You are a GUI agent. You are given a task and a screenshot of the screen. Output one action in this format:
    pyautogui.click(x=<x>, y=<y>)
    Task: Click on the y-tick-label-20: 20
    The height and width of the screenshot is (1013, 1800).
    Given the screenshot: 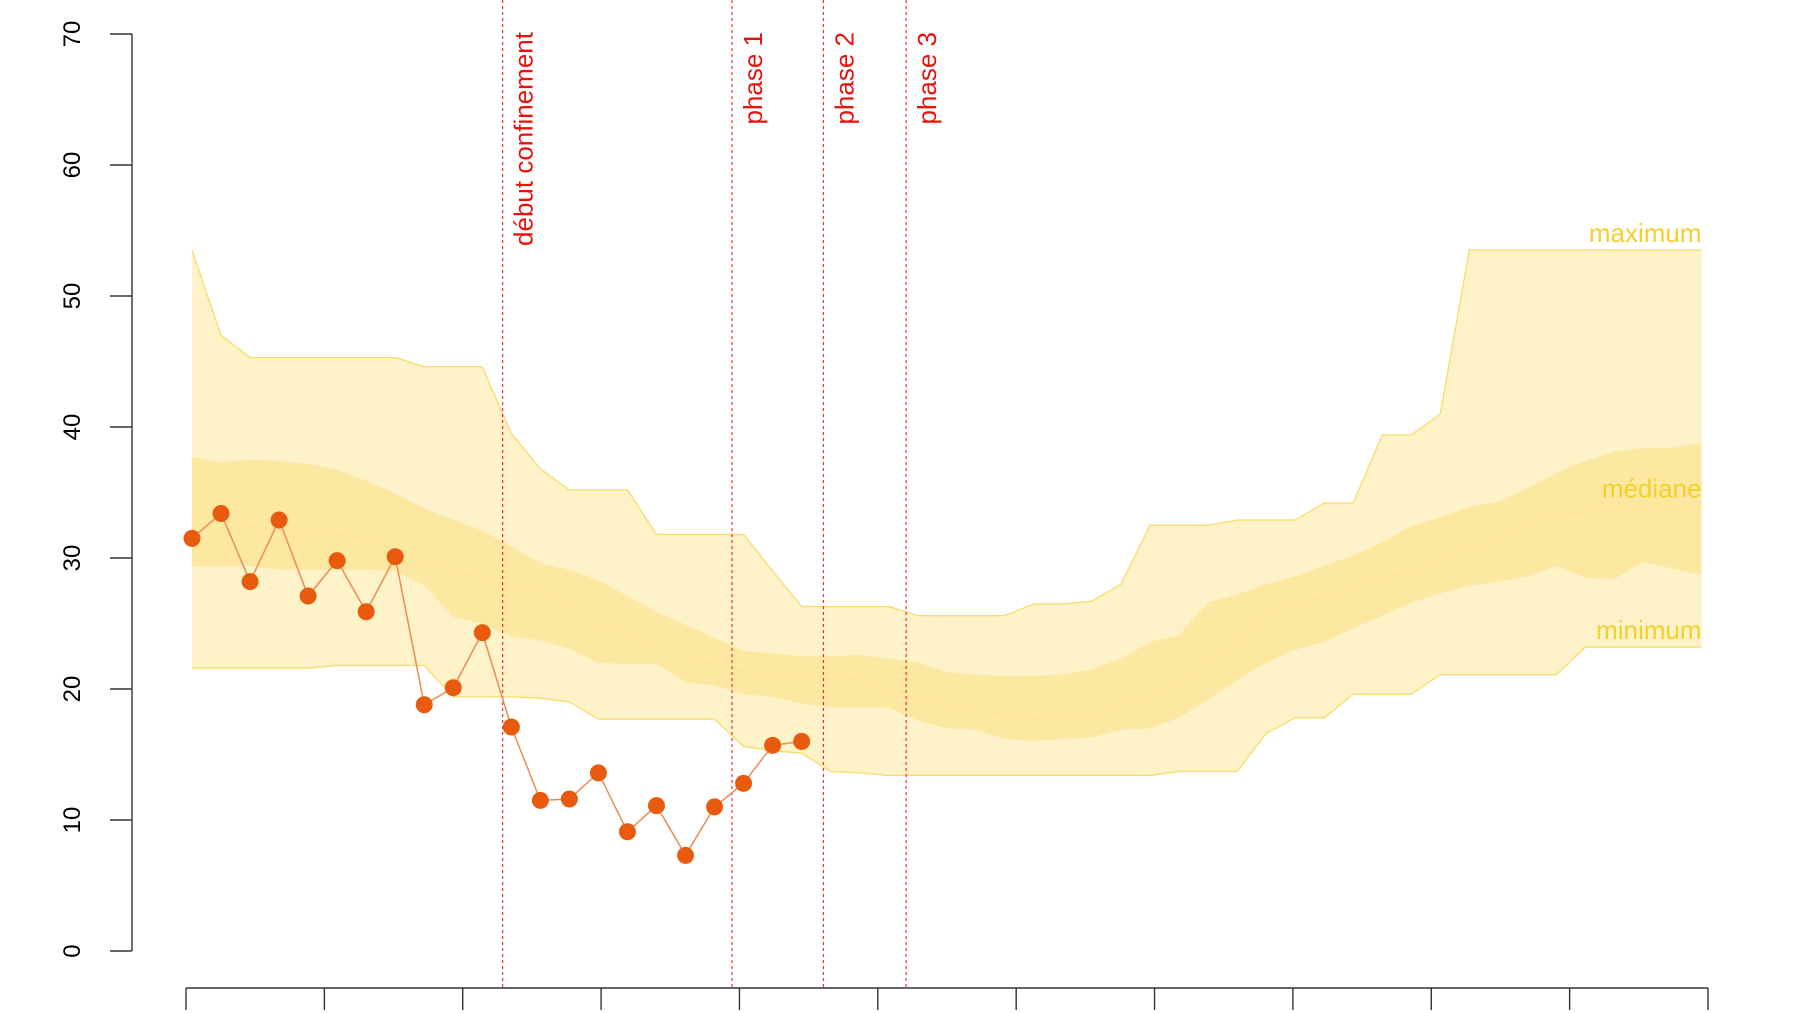 What is the action you would take?
    pyautogui.click(x=72, y=689)
    